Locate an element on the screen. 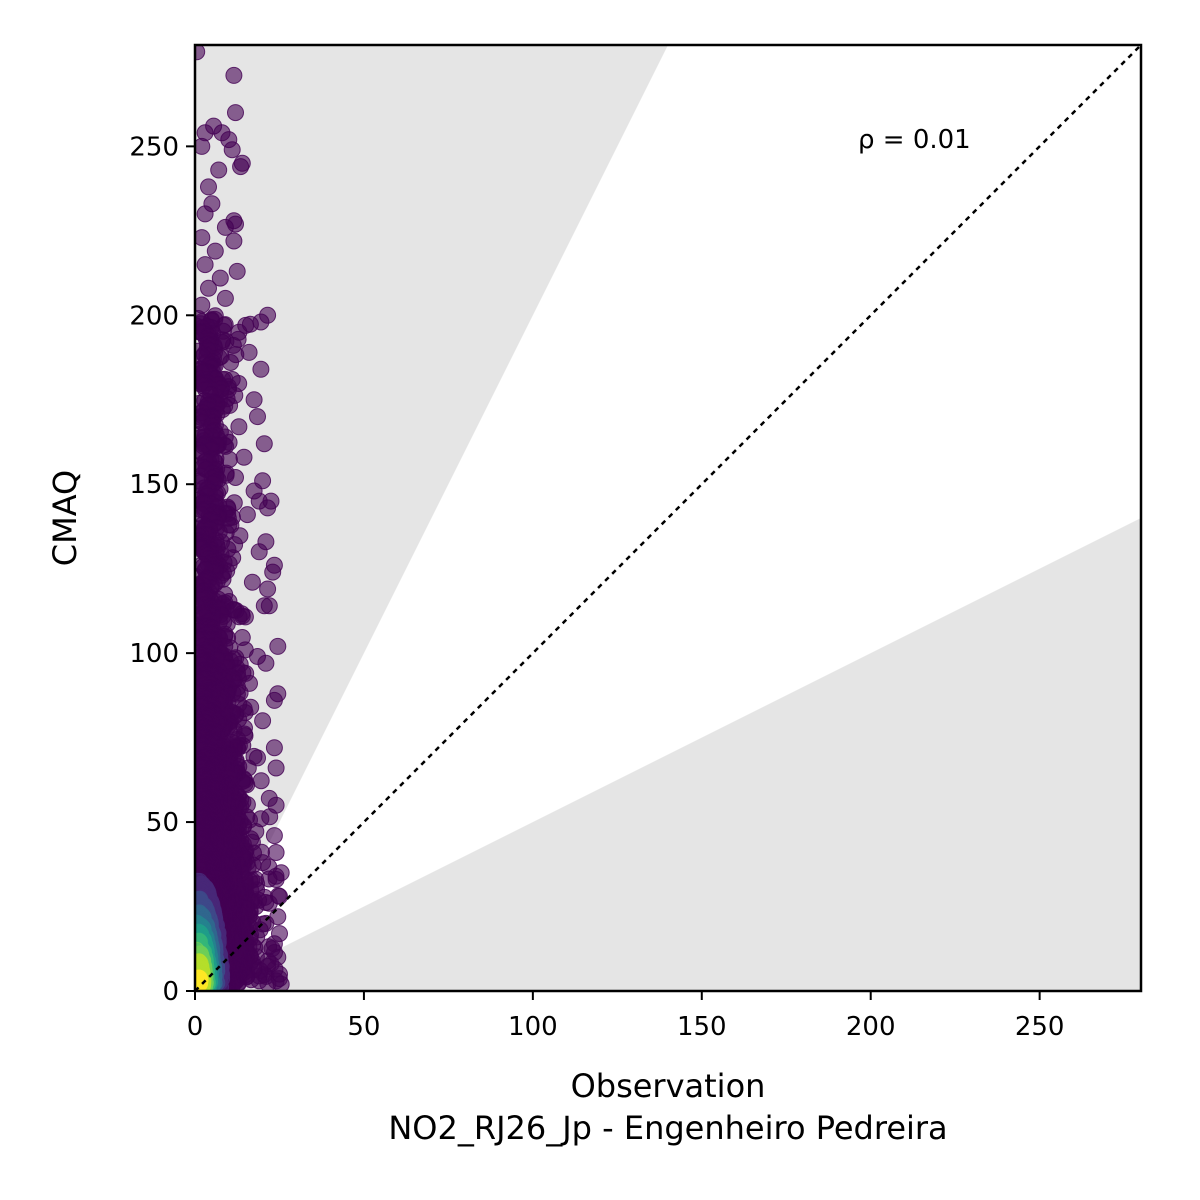 This screenshot has height=1200, width=1200. x-tick-label: 50 is located at coordinates (363, 1027).